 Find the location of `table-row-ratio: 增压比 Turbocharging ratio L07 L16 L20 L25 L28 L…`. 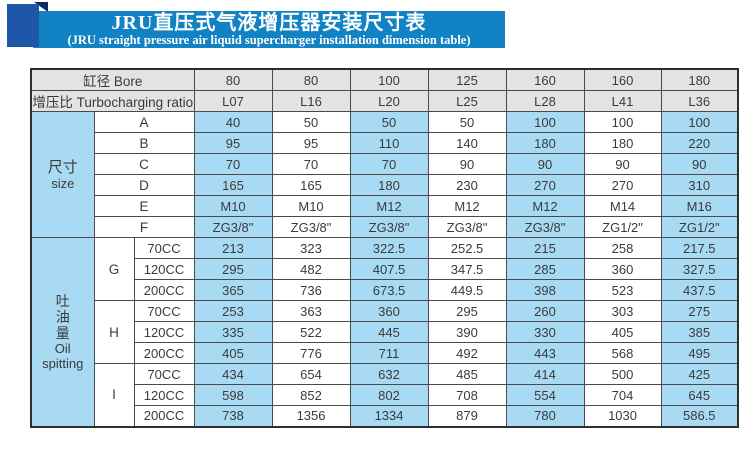

table-row-ratio: 增压比 Turbocharging ratio L07 L16 L20 L25 L28 L… is located at coordinates (384, 101).